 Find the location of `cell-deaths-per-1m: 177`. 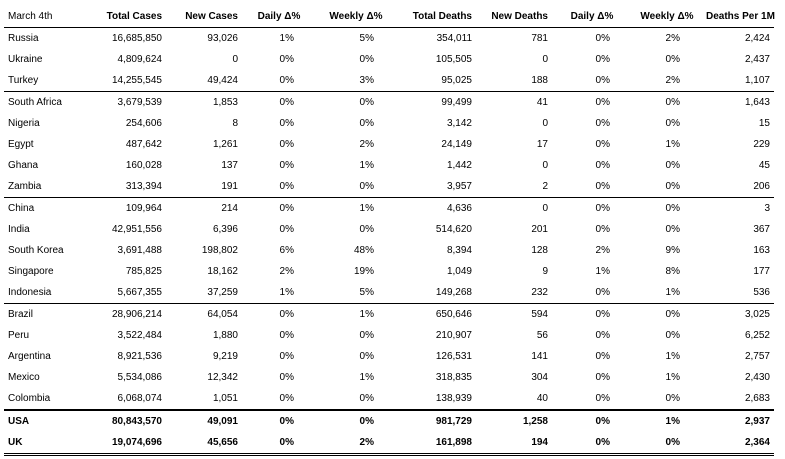

cell-deaths-per-1m: 177 is located at coordinates (761, 271).